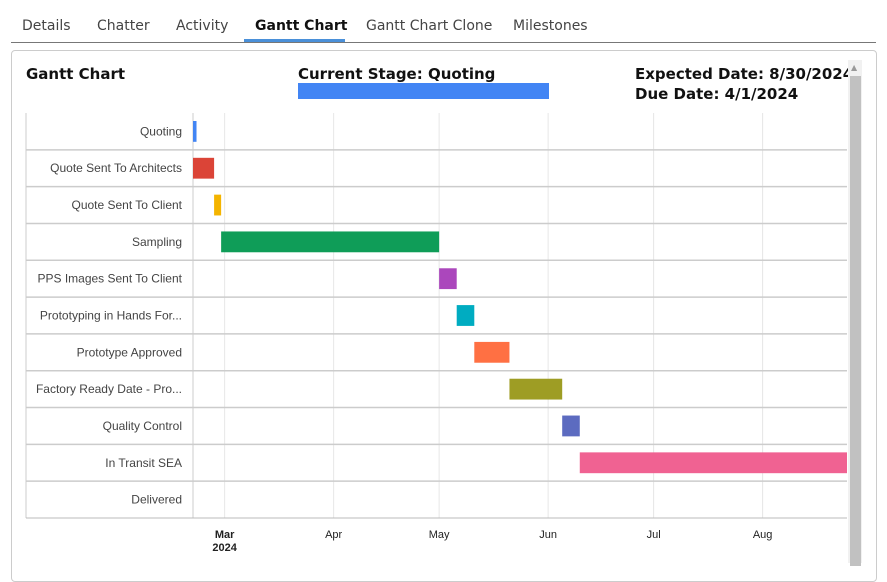 This screenshot has height=582, width=887. Describe the element at coordinates (397, 74) in the screenshot. I see `current-stage: Current Stage: Quoting` at that location.